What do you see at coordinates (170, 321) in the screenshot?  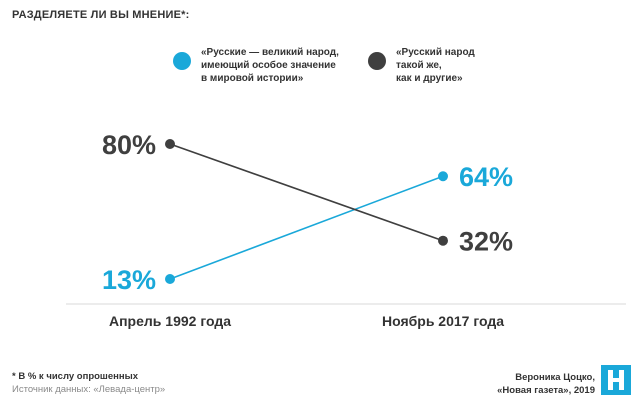 I see `x-axis-label-1: Апрель 1992 года` at bounding box center [170, 321].